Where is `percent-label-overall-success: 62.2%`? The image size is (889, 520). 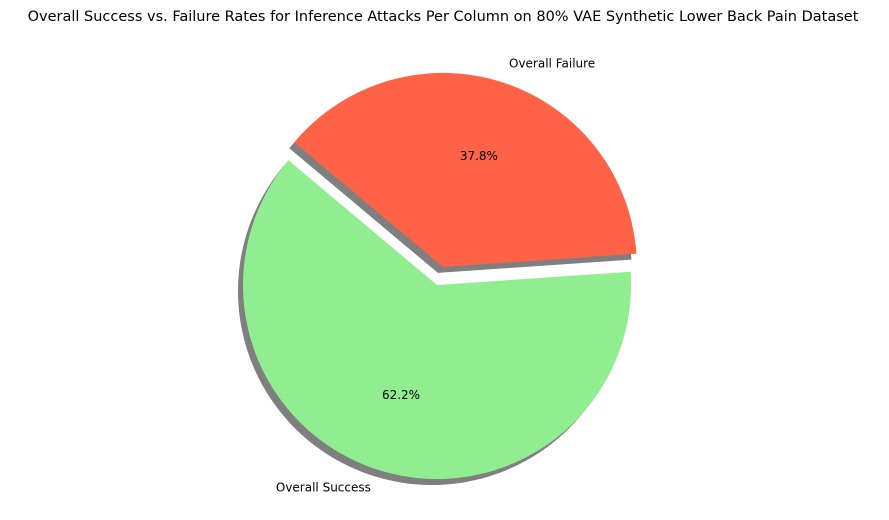
percent-label-overall-success: 62.2% is located at coordinates (401, 395).